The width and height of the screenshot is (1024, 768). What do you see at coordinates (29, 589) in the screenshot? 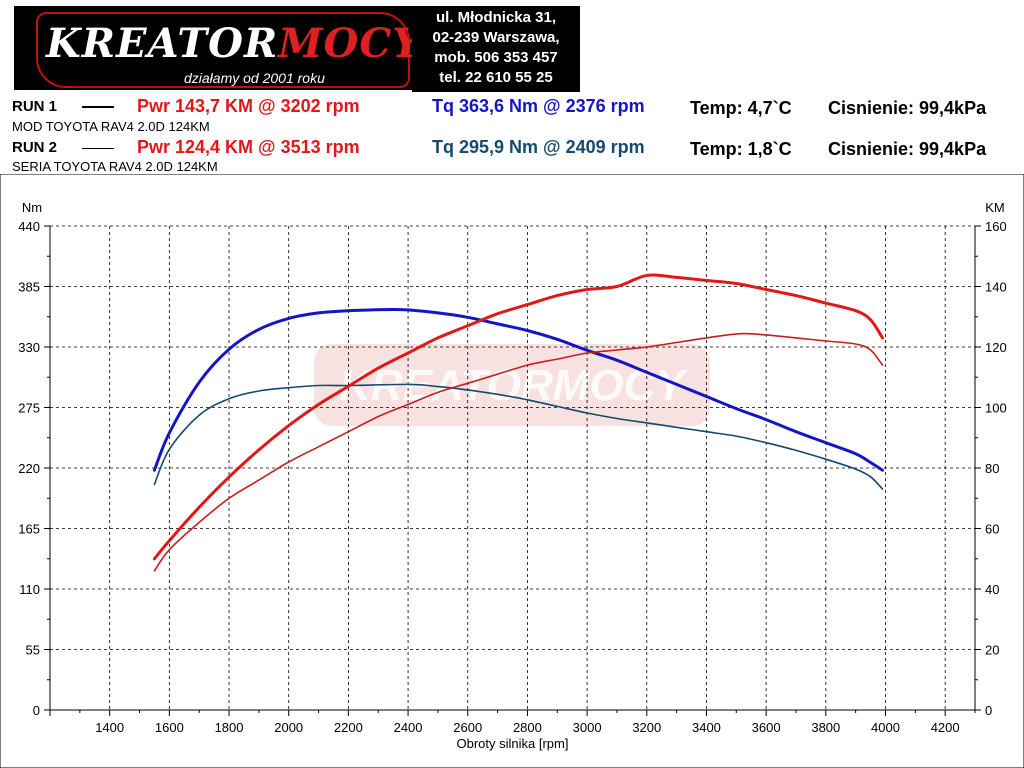
I see `y-left-tick-label: 110` at bounding box center [29, 589].